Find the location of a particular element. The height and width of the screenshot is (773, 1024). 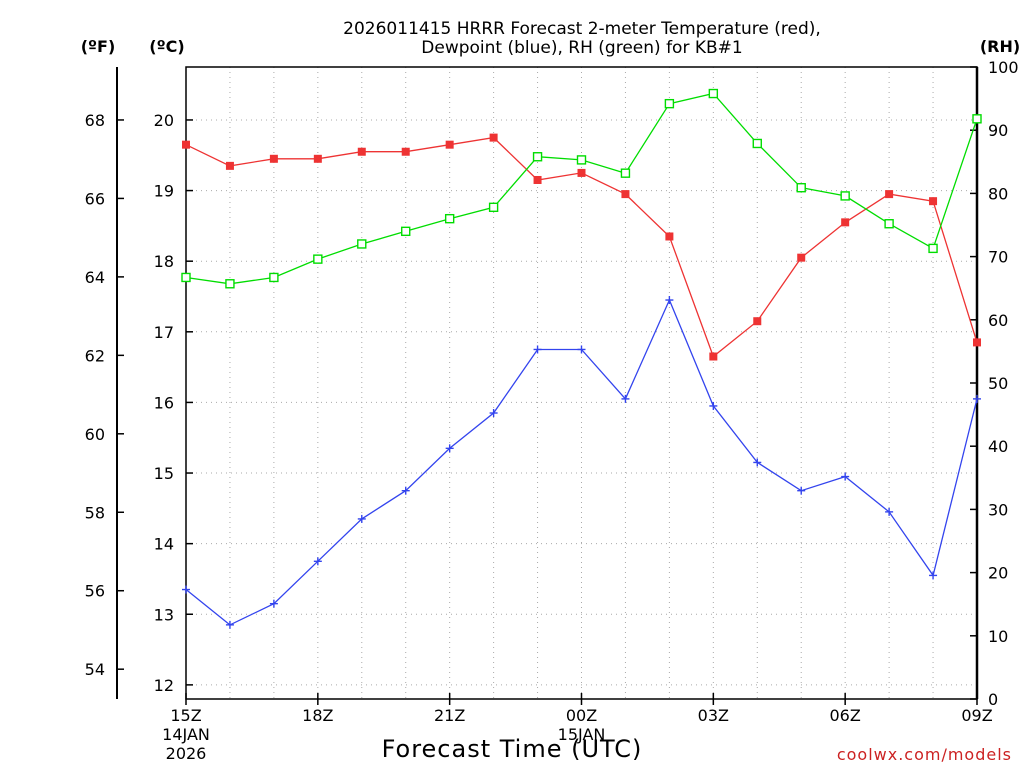

celsius-tick-label: 20 is located at coordinates (164, 120).